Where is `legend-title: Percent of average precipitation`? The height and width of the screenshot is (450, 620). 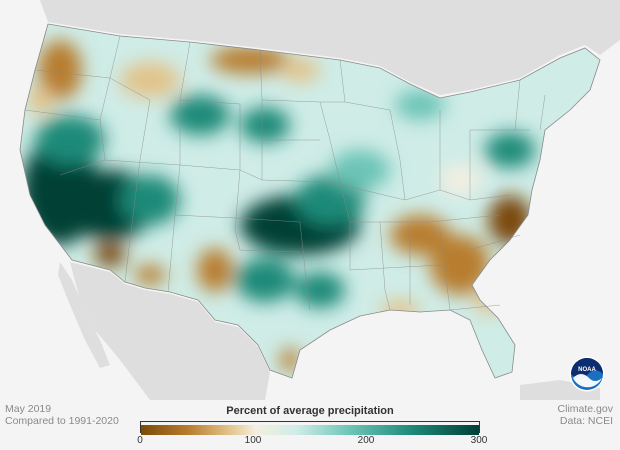
legend-title: Percent of average precipitation is located at coordinates (310, 411).